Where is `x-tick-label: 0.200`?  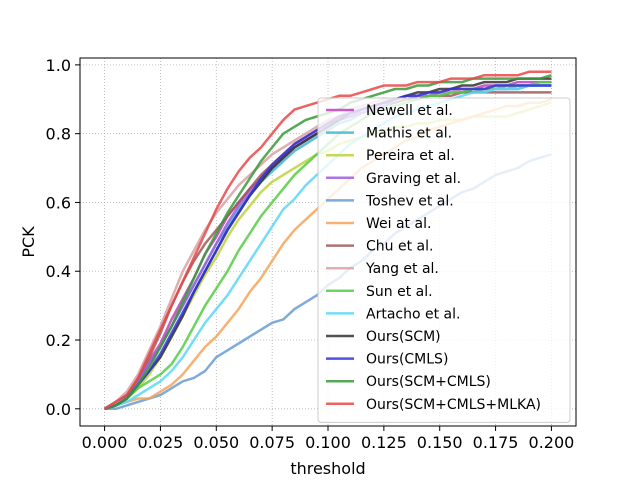
x-tick-label: 0.200 is located at coordinates (552, 442).